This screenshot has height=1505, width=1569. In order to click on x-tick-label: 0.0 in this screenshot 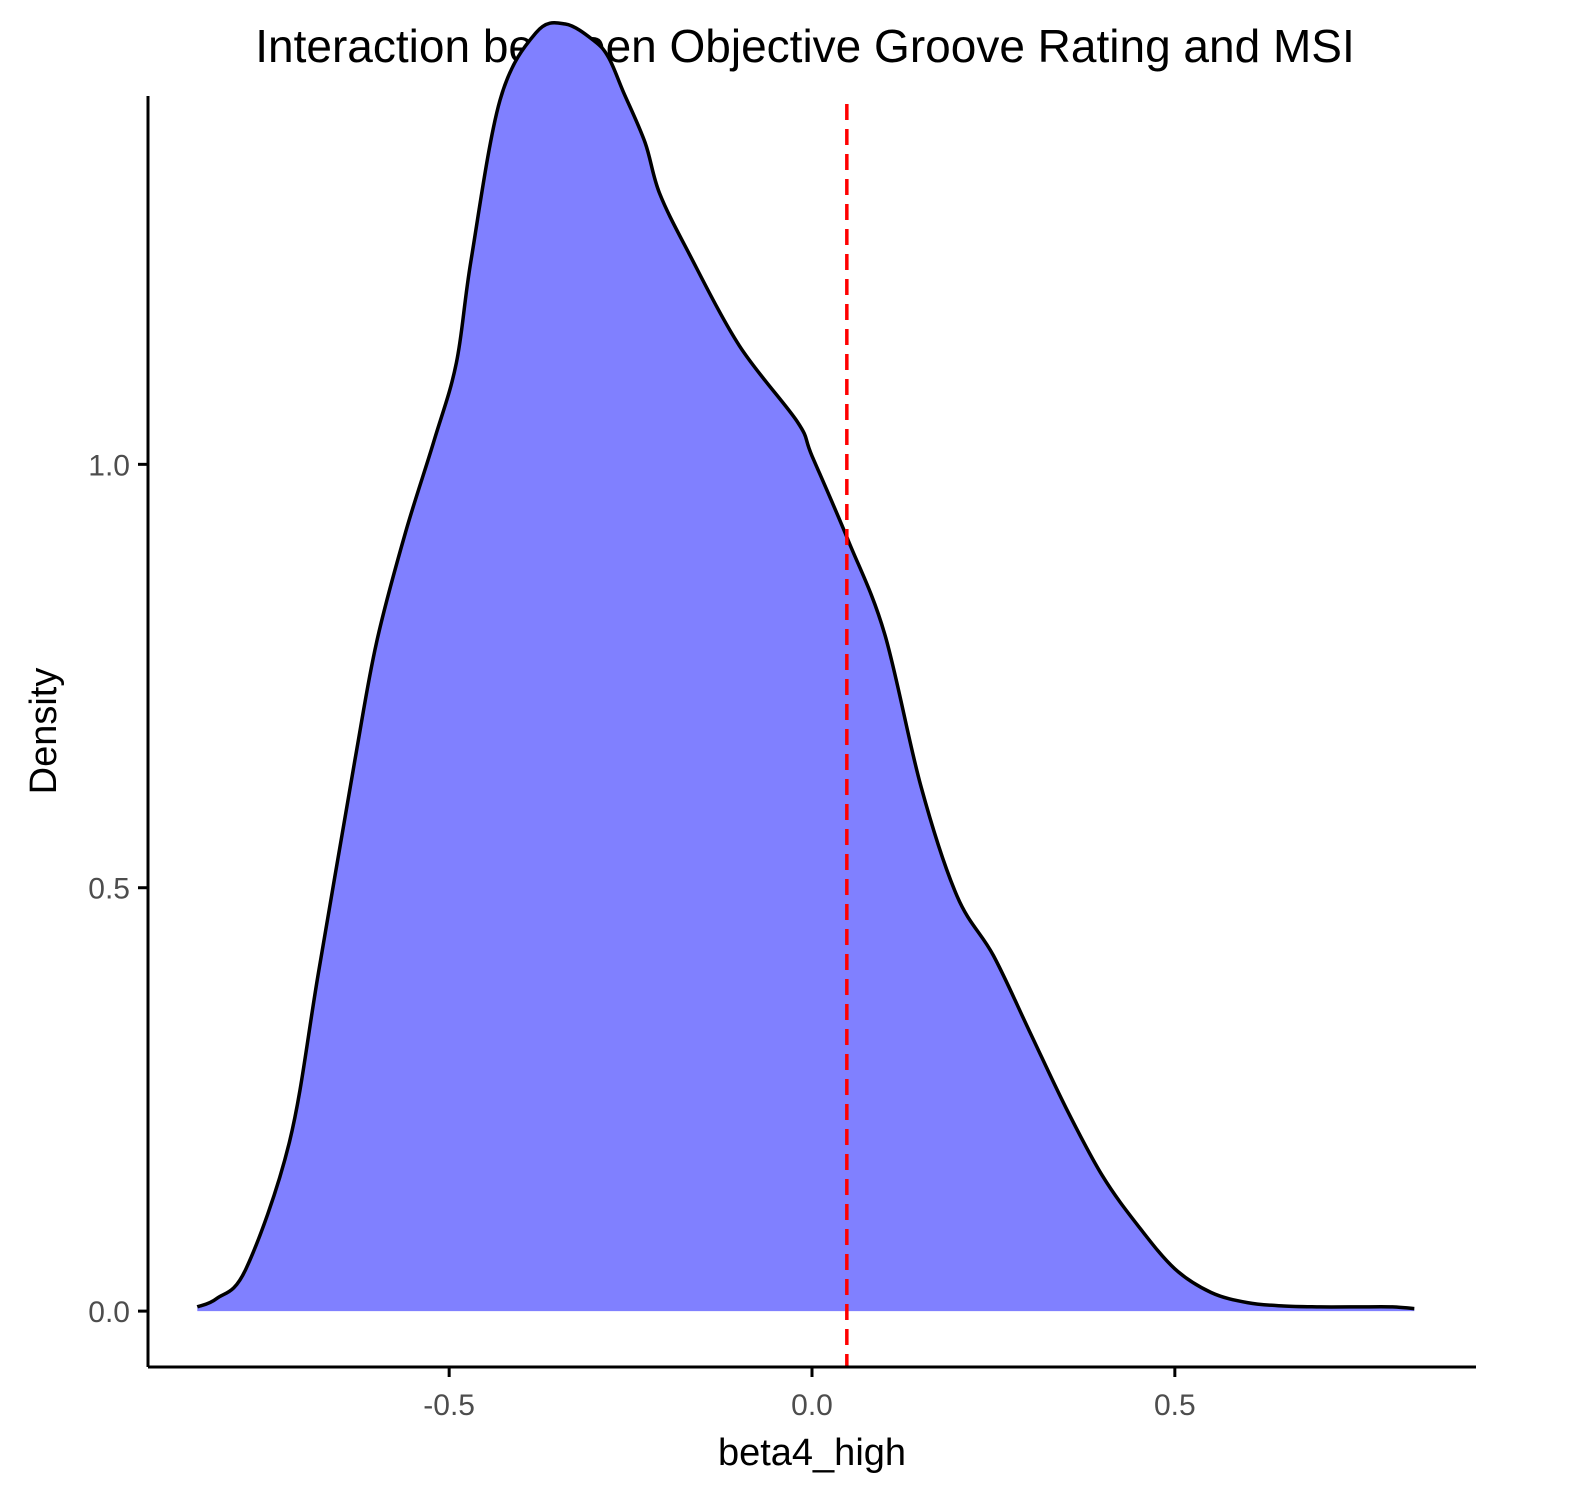, I will do `click(812, 1405)`.